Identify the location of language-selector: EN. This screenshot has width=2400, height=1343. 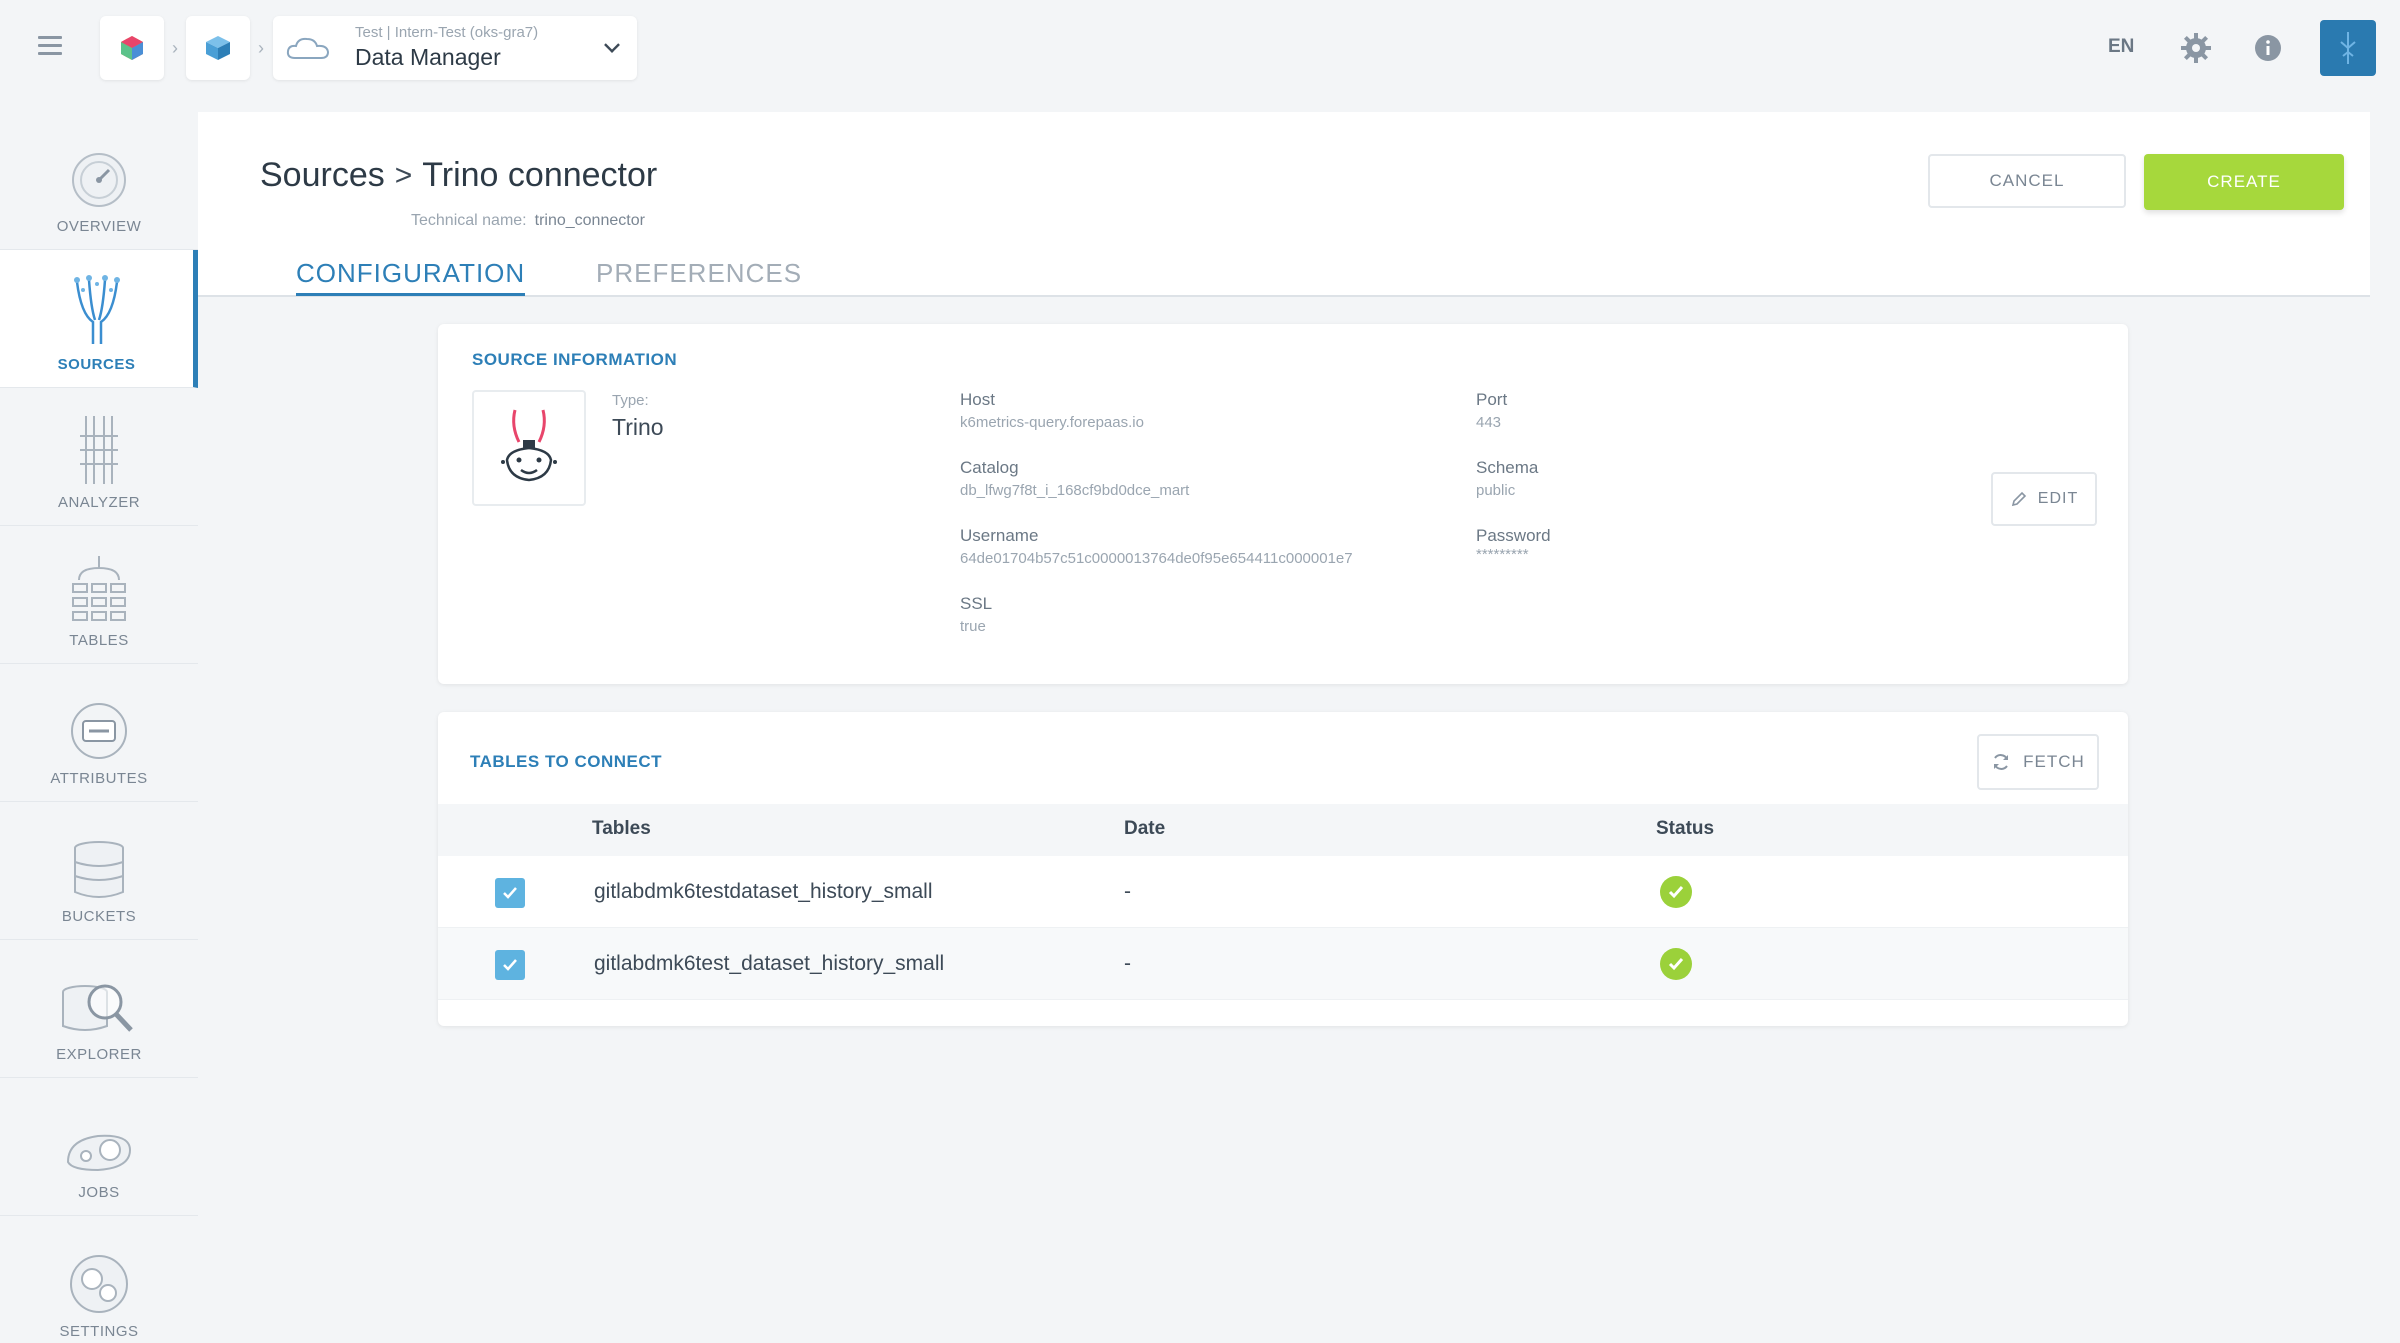
(2121, 46).